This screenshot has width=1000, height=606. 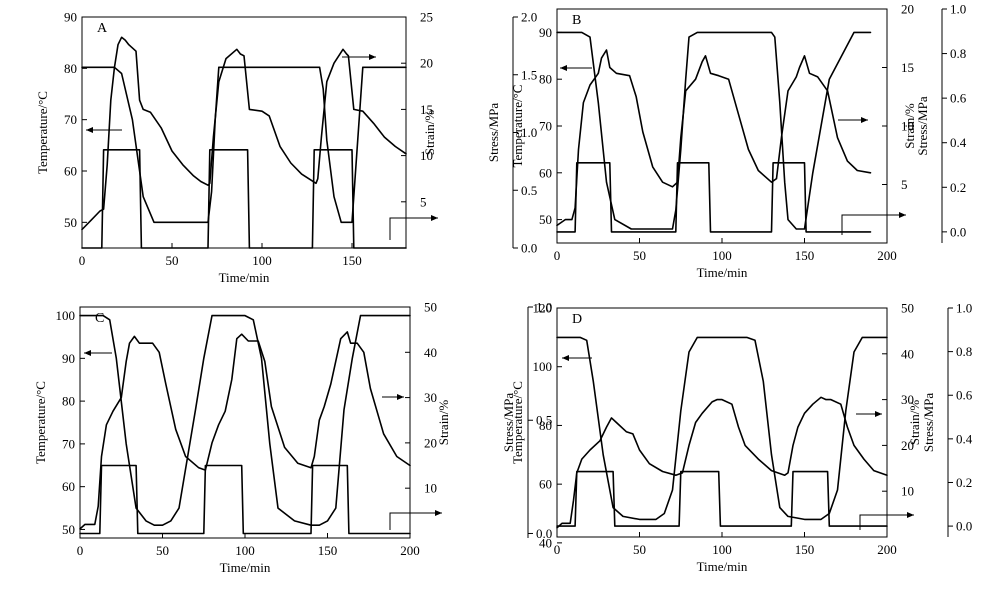 I want to click on panel-letter: C, so click(x=99, y=318).